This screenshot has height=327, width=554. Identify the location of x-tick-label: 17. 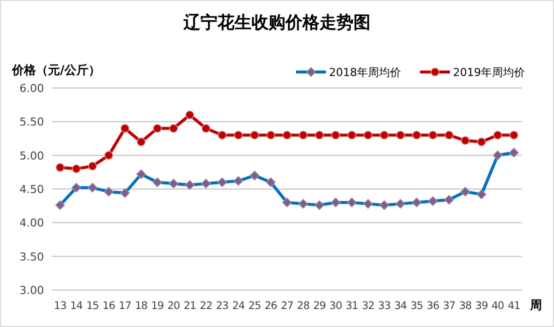
(125, 306).